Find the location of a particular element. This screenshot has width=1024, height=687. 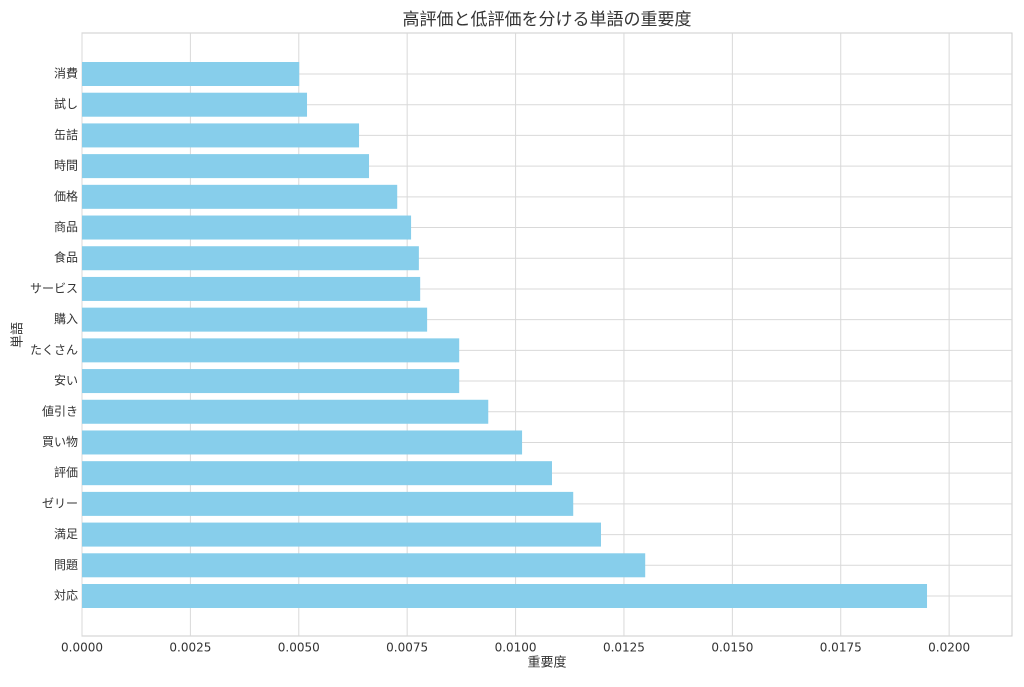

x-tick-label: 0.0075 is located at coordinates (407, 648).